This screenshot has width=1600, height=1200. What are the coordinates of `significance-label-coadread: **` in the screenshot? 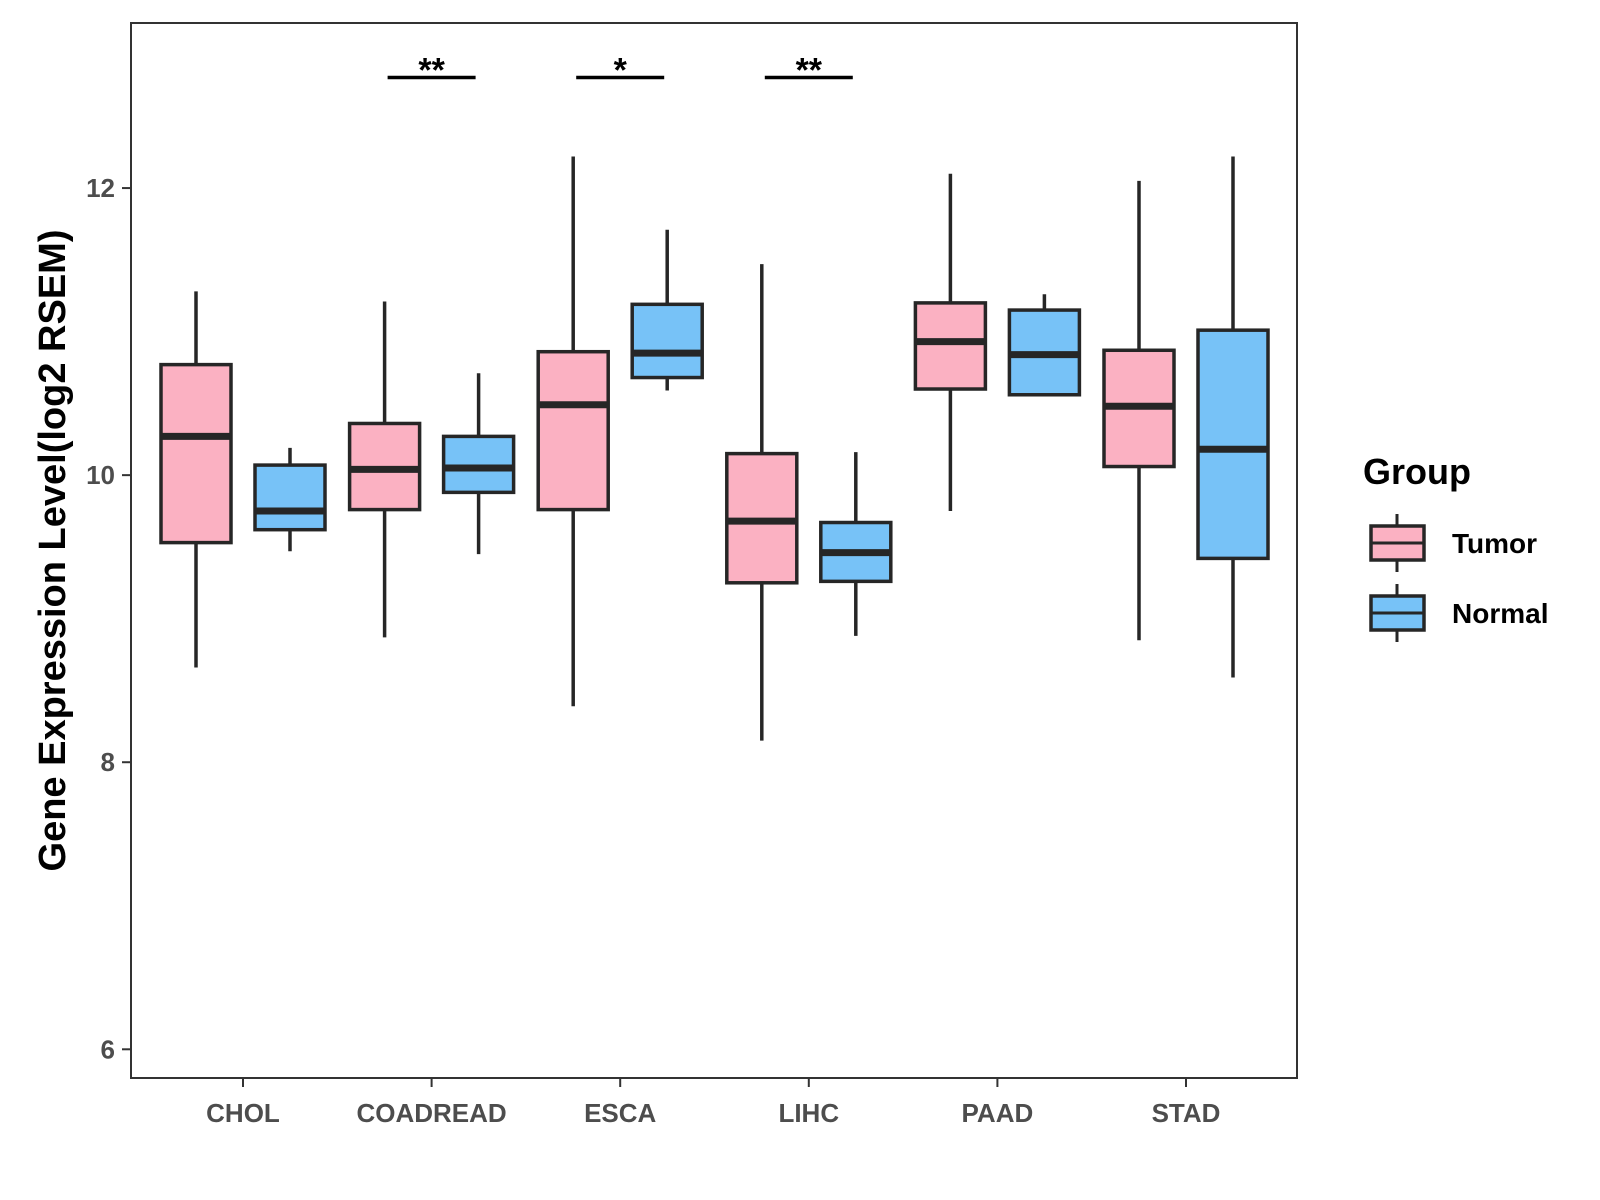 It's located at (431, 71).